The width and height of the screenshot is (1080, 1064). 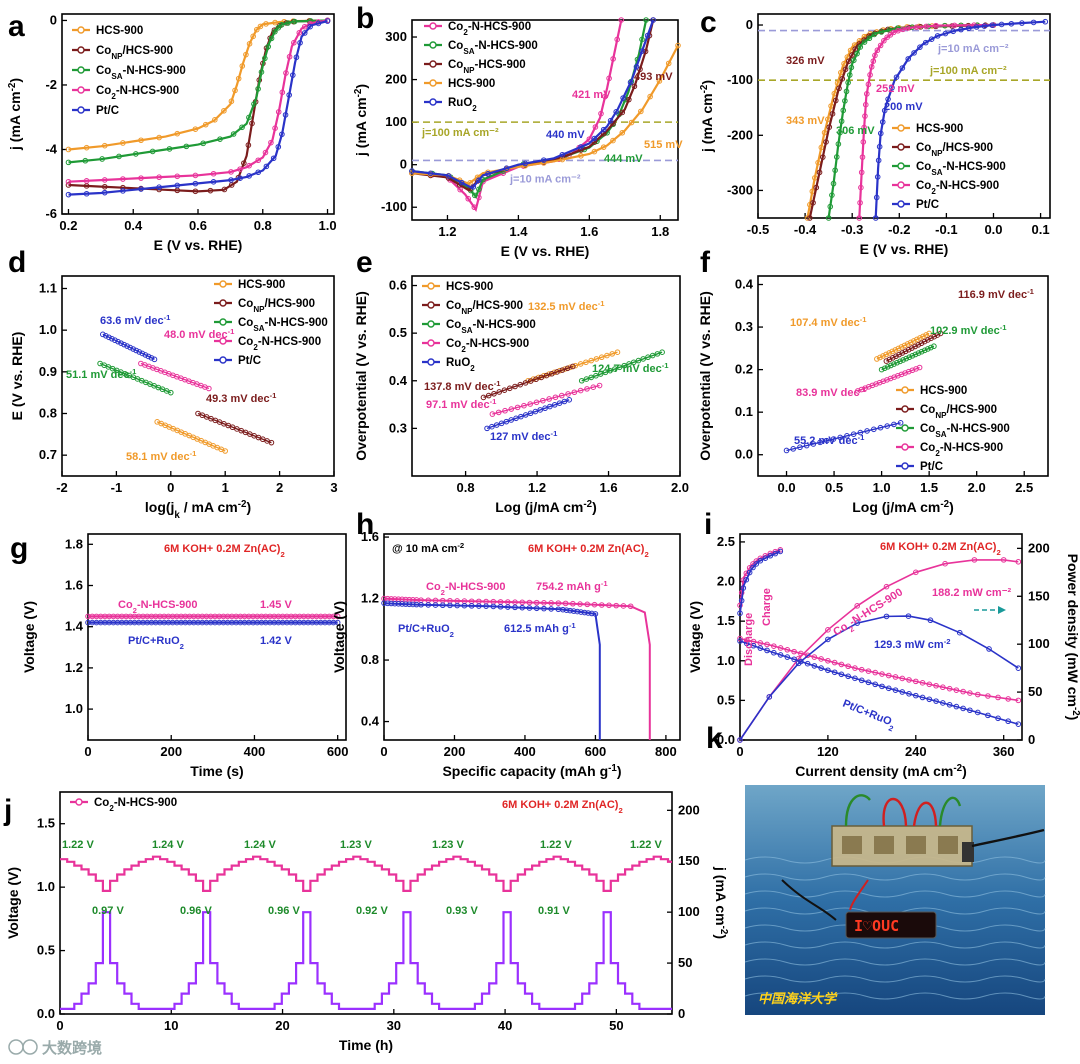 I want to click on text-run: Pt/C+RuO, so click(x=154, y=641).